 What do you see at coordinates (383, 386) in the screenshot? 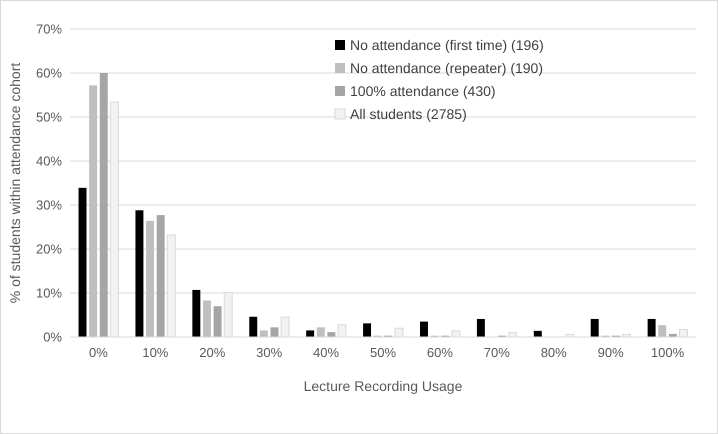
I see `x-axis-title: Lecture Recording Usage` at bounding box center [383, 386].